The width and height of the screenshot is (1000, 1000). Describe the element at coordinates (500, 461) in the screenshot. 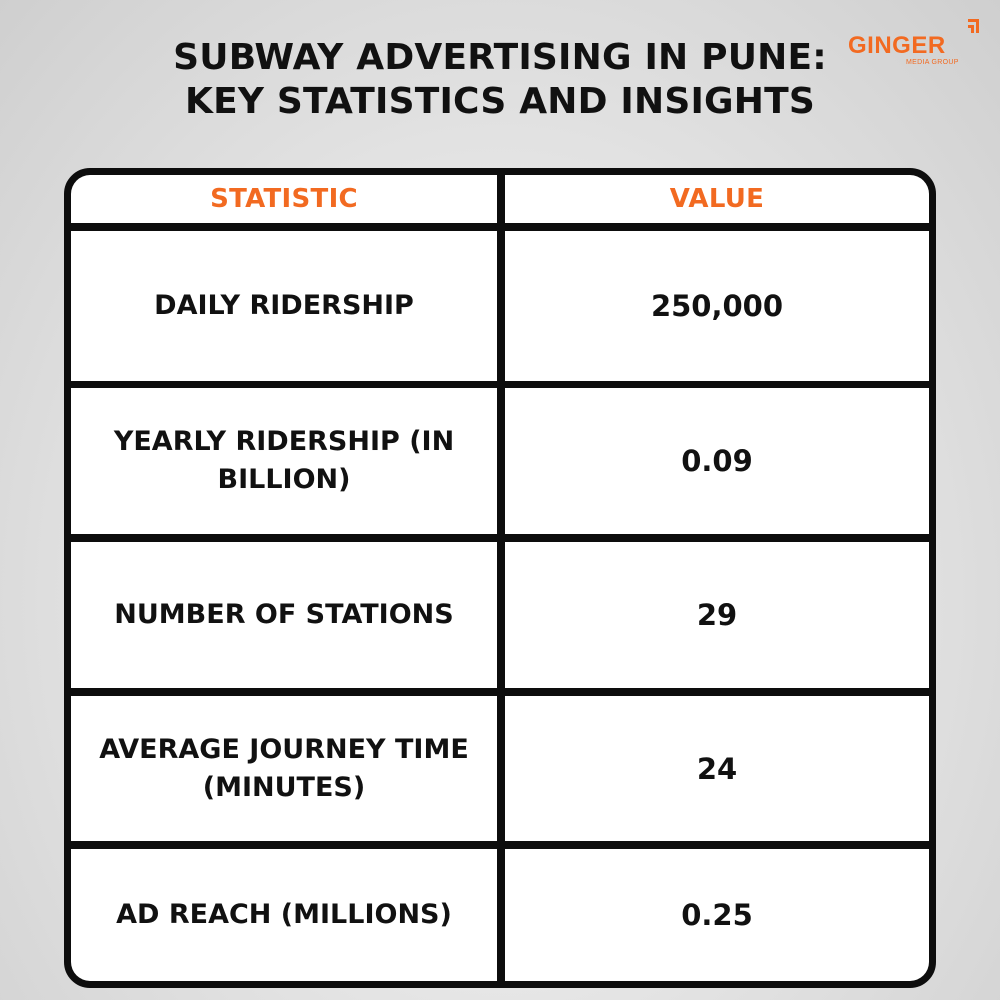

I see `table-row: YEARLY RIDERSHIP (IN BILLION) 0.09` at that location.